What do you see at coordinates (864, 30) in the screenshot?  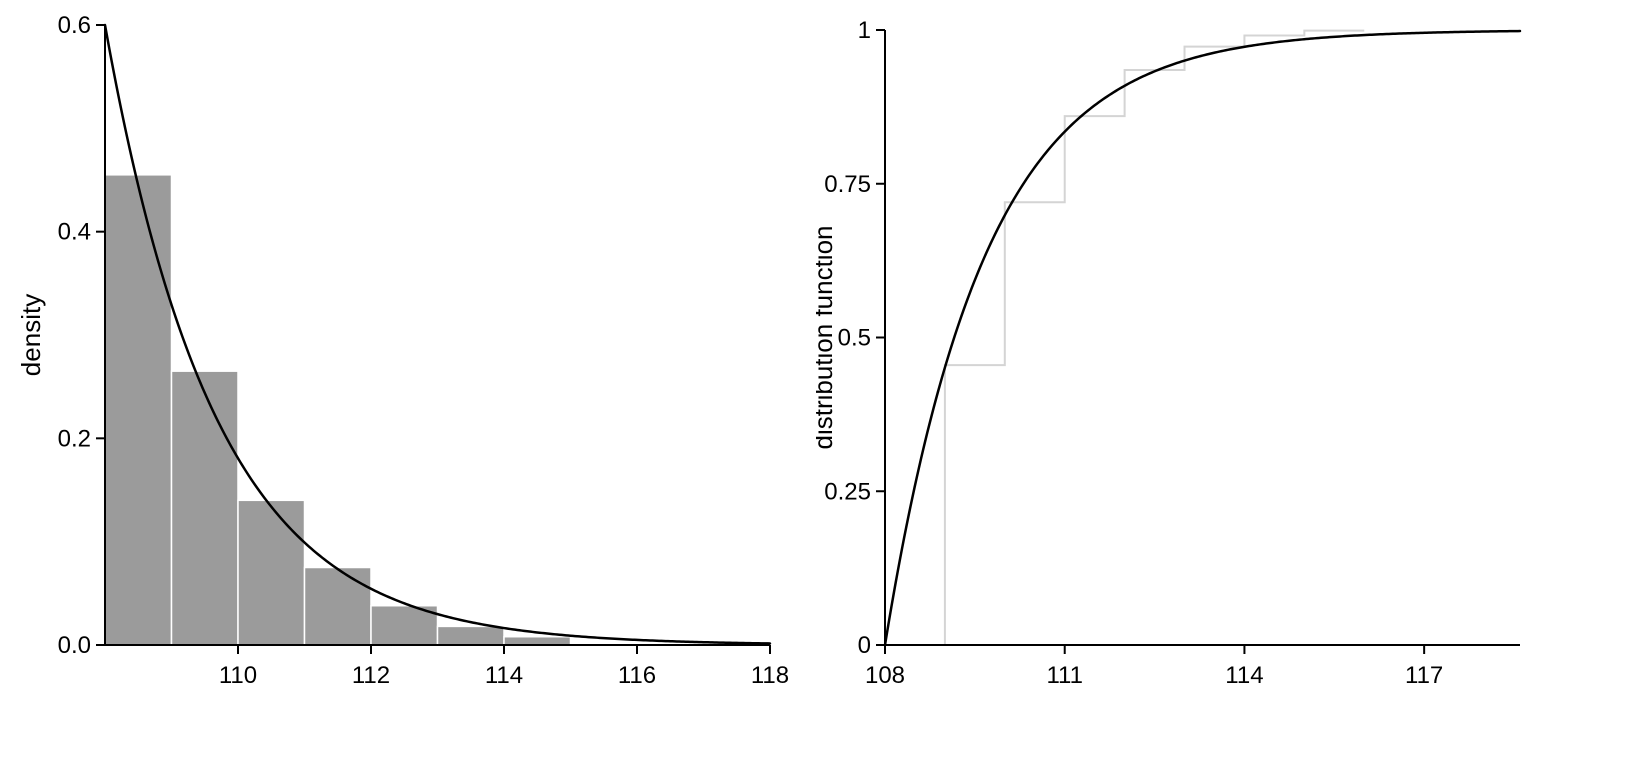 I see `y-tick-label: 1` at bounding box center [864, 30].